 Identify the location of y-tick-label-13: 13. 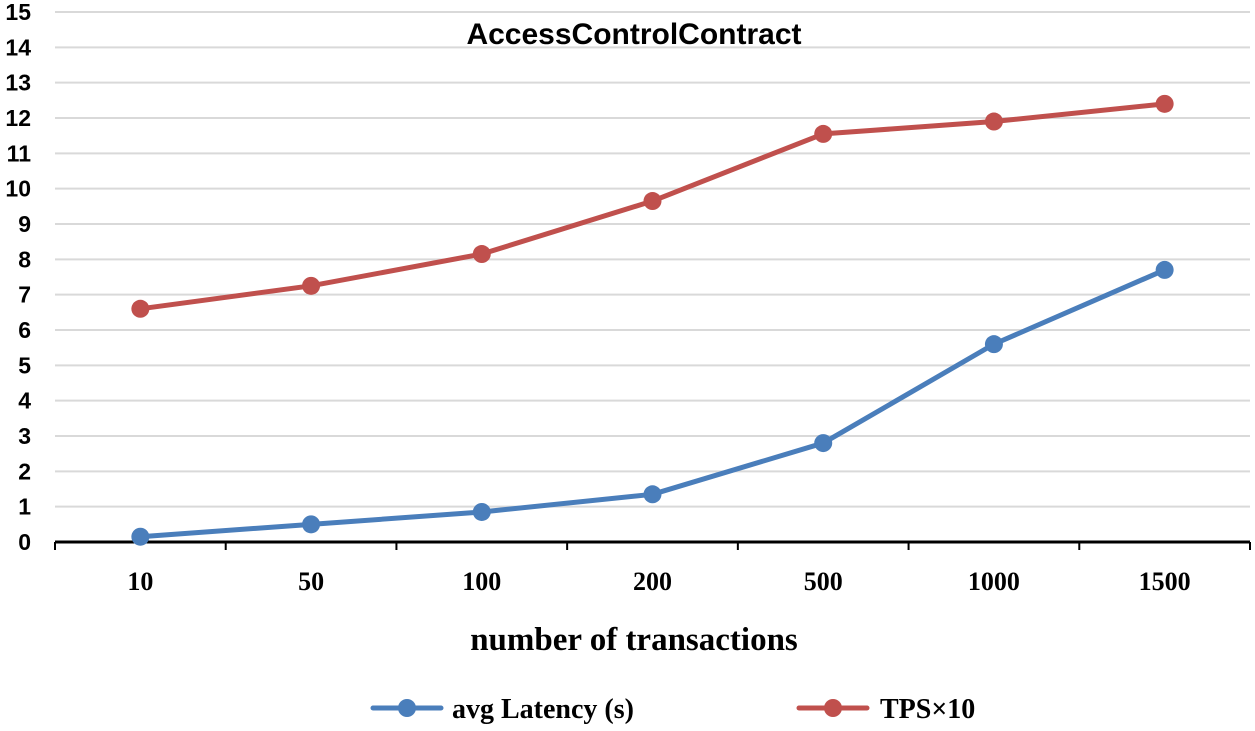
(18, 83).